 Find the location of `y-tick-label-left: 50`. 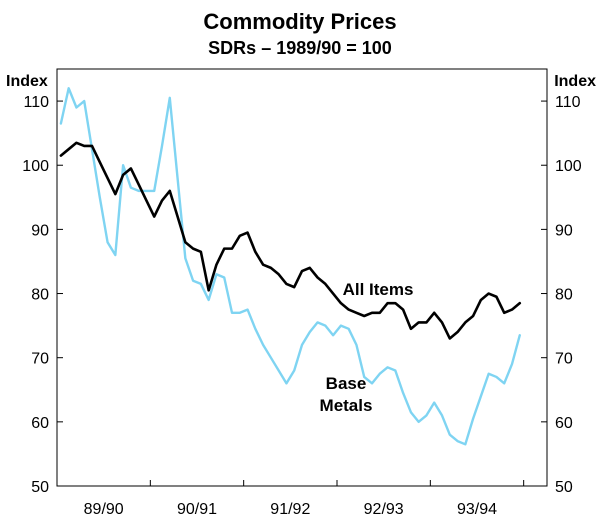

y-tick-label-left: 50 is located at coordinates (40, 487).